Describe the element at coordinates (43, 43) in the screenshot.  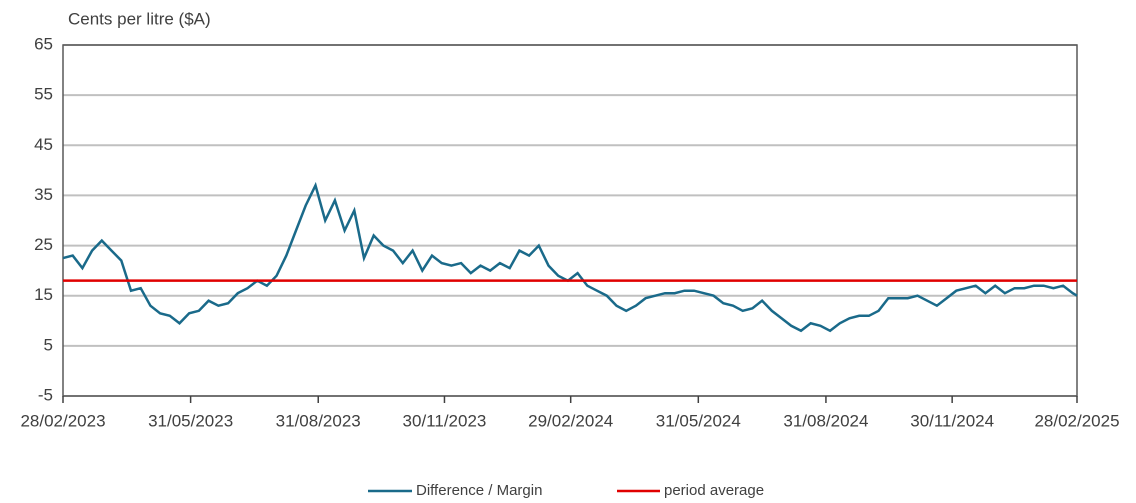
I see `y-tick-label: 65` at that location.